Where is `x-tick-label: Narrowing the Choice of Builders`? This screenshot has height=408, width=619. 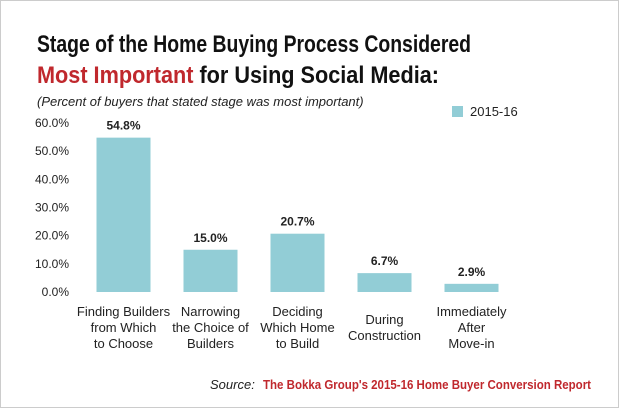 x-tick-label: Narrowing the Choice of Builders is located at coordinates (210, 327).